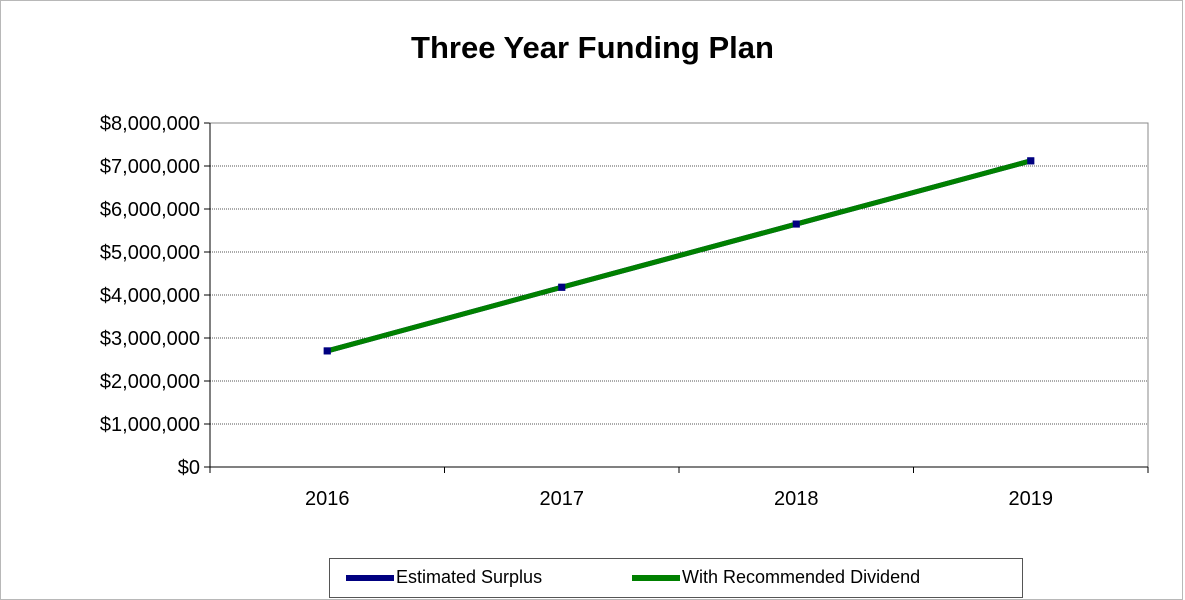  I want to click on y-tick-label: $3,000,000, so click(150, 339).